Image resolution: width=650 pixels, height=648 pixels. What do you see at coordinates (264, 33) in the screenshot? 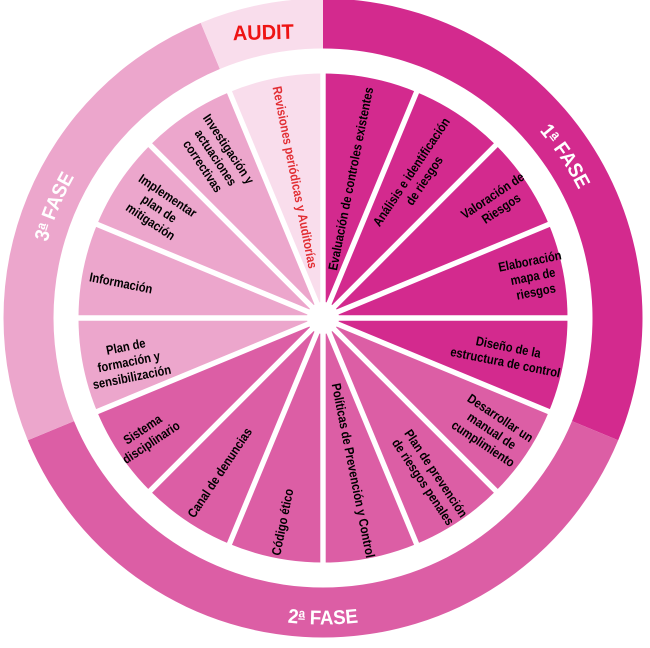
I see `svg-text: AUDIT` at bounding box center [264, 33].